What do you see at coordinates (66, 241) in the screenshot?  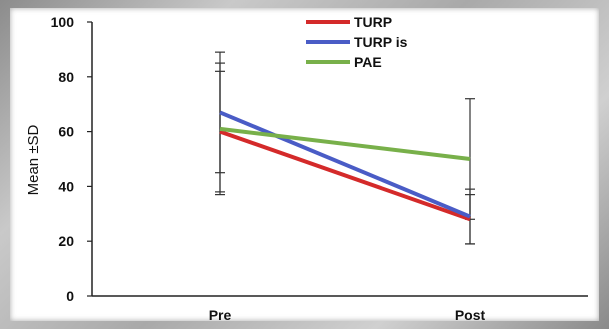 I see `y-tick-label: 20` at bounding box center [66, 241].